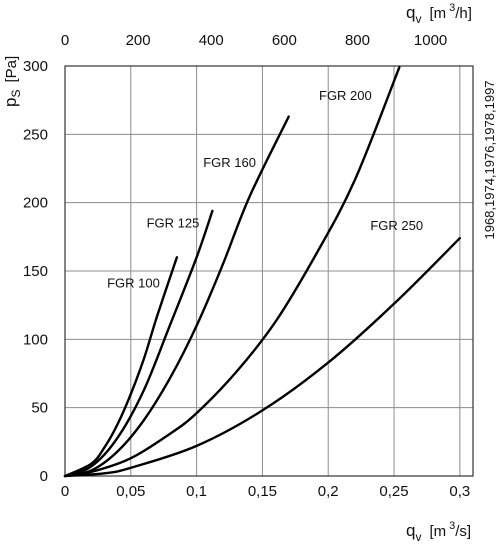  I want to click on x-tick-label-bottom: 0,05, so click(130, 491).